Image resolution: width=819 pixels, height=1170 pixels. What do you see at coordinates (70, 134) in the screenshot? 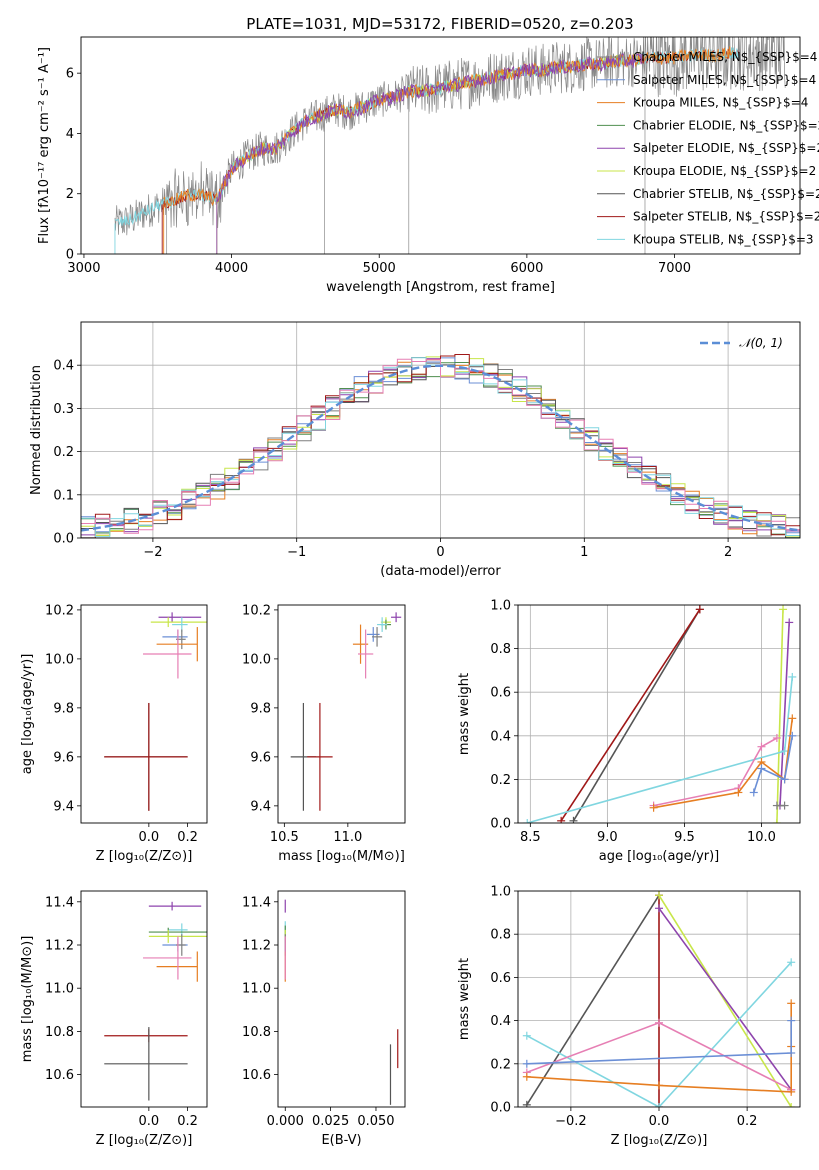
I see `y-tick-label: 4` at bounding box center [70, 134].